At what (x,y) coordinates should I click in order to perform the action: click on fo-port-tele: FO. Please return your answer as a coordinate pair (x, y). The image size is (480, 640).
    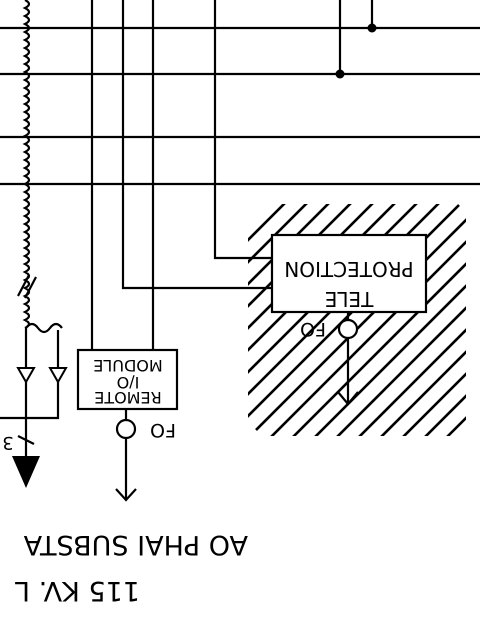
    Looking at the image, I should click on (329, 359).